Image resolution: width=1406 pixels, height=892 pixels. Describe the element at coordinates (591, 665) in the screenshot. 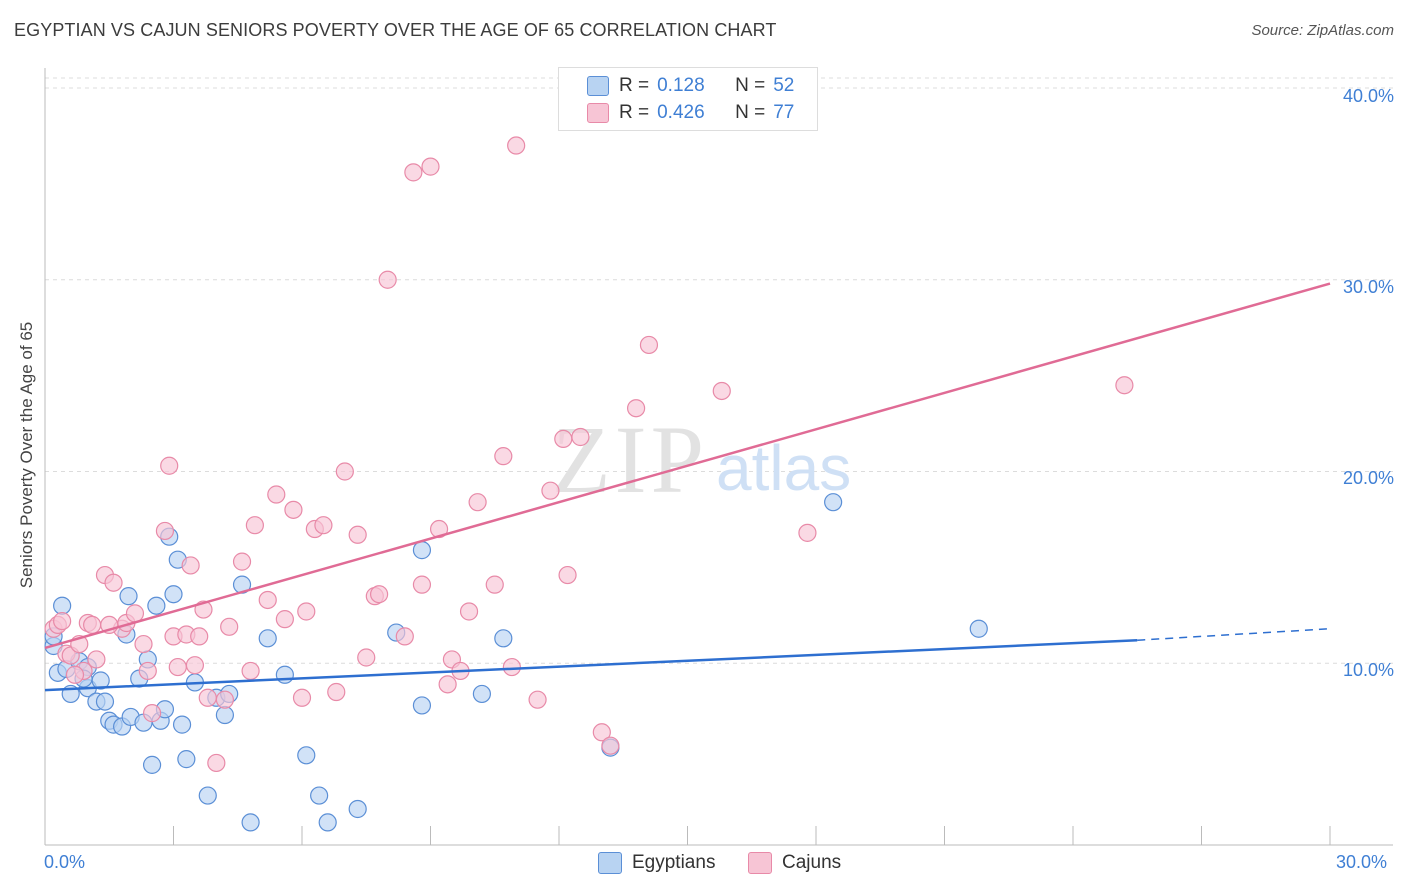

I see `trend-line-egyptians` at that location.